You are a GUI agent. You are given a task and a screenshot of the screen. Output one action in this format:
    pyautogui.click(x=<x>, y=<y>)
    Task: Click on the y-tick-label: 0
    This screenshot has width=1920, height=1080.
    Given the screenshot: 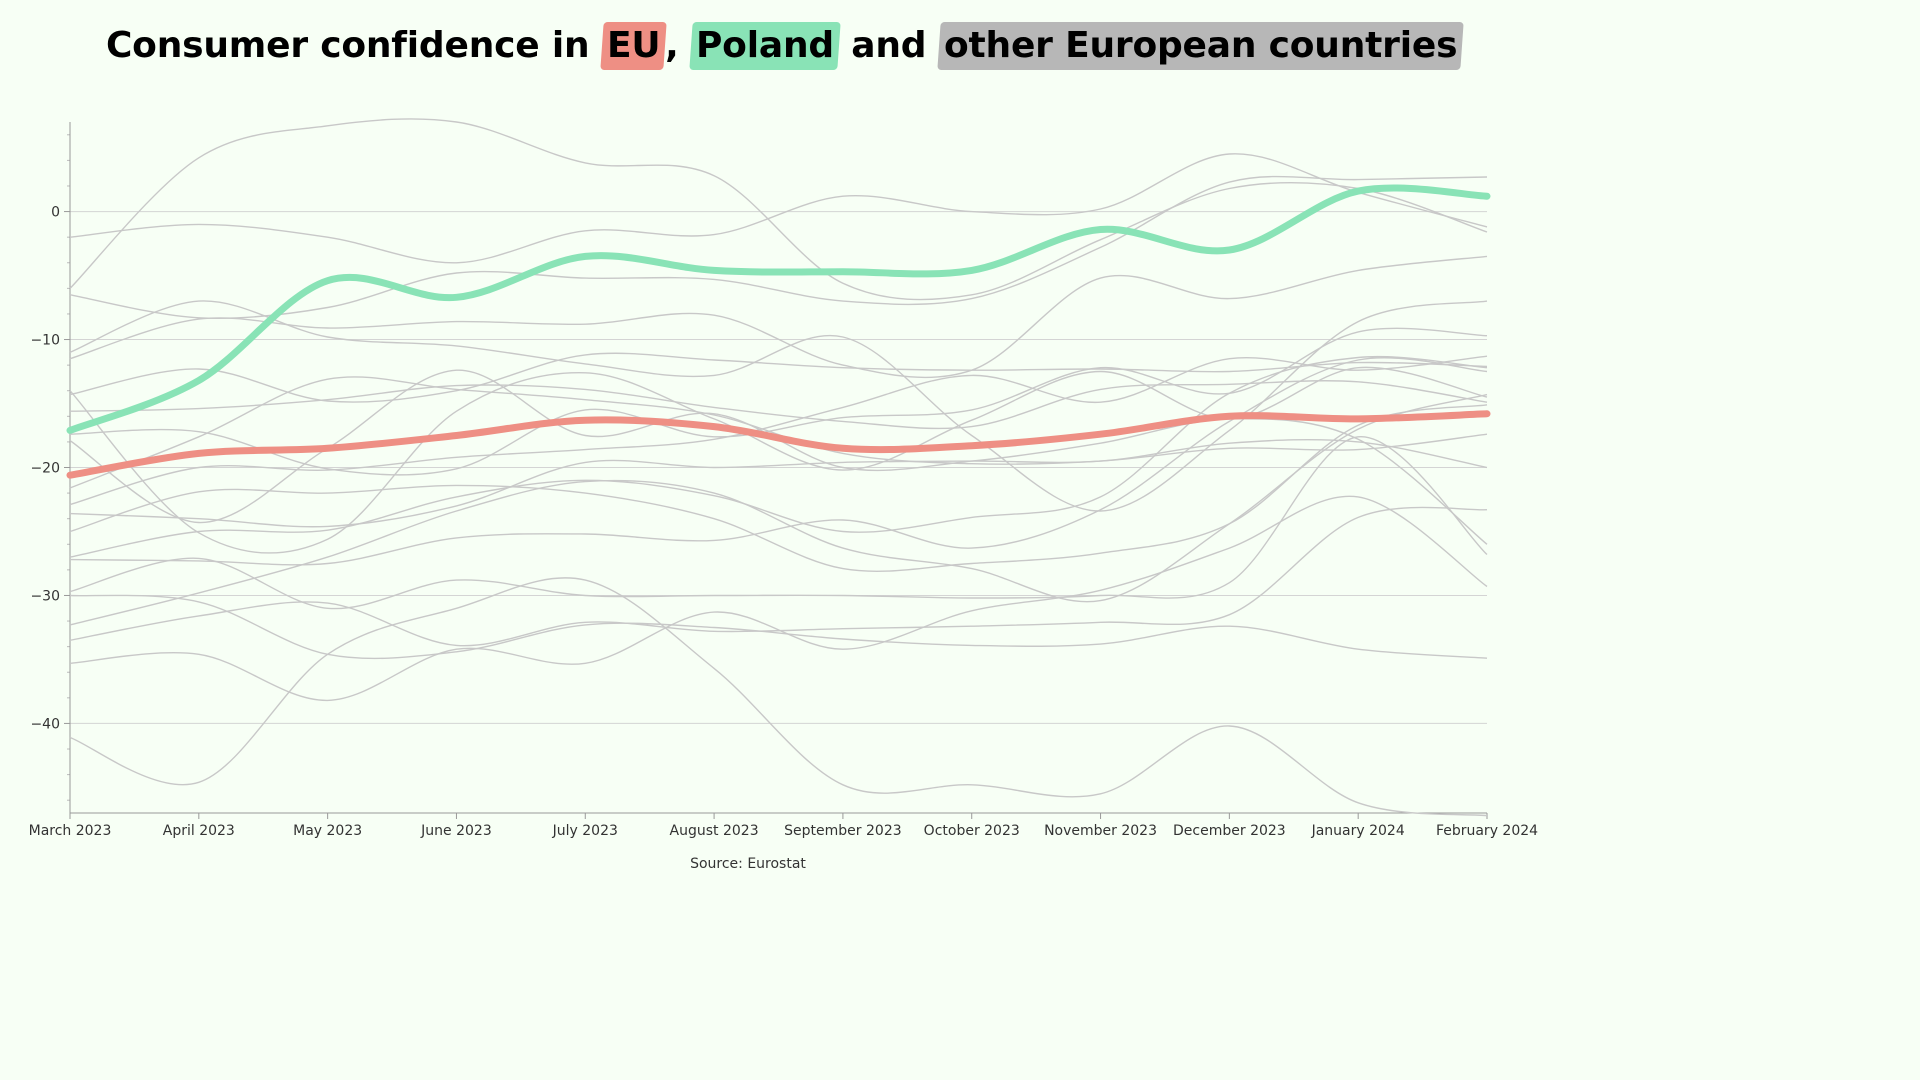 What is the action you would take?
    pyautogui.click(x=55, y=213)
    